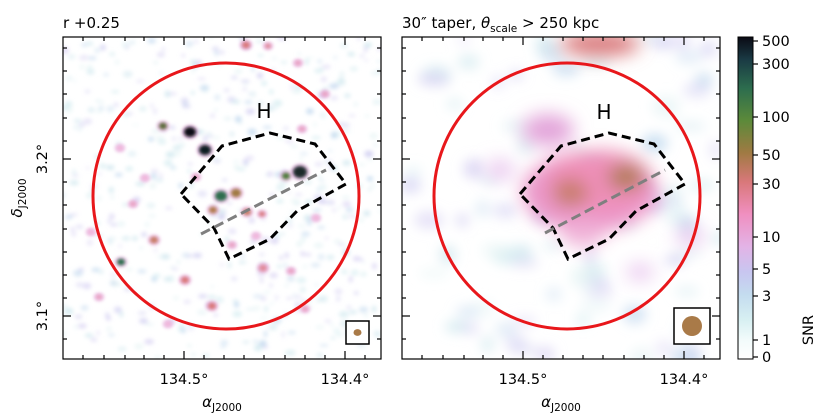  What do you see at coordinates (692, 326) in the screenshot?
I see `right-beam` at bounding box center [692, 326].